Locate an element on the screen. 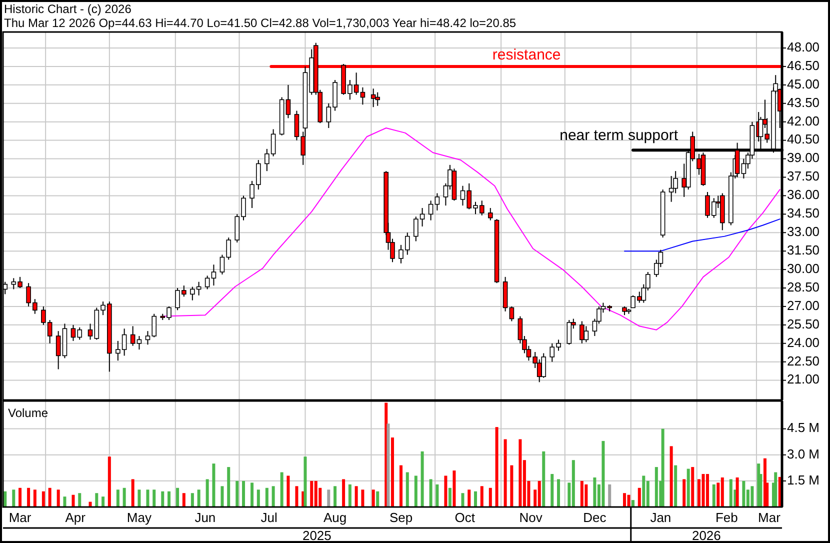  y-tick-label: 30.00 is located at coordinates (803, 268).